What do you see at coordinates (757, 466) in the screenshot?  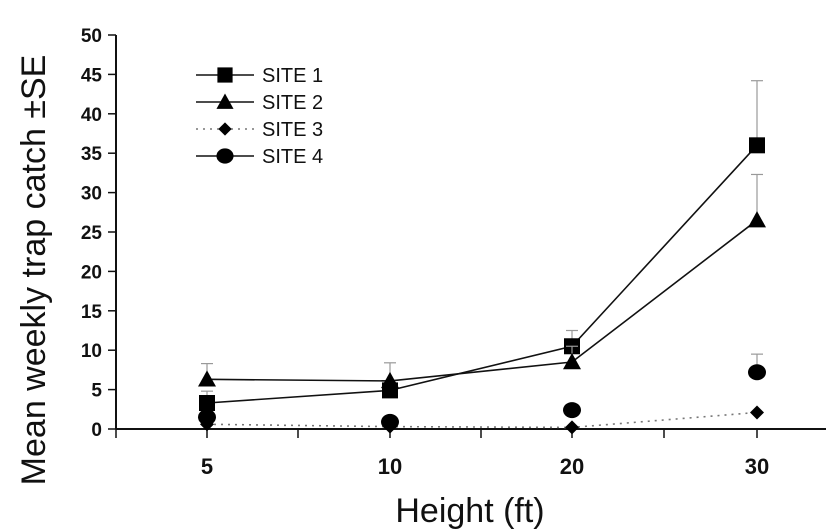 I see `x-tick-label: 30` at bounding box center [757, 466].